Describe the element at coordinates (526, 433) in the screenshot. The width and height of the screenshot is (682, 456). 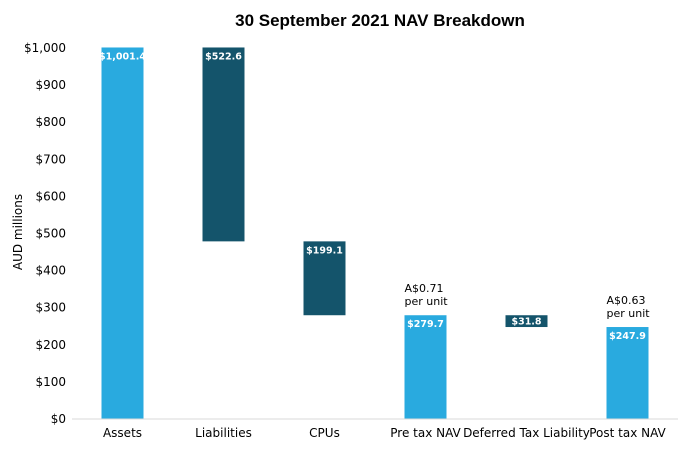
I see `x-category-label-deferred-tax-liability: Deferred Tax Liability` at that location.